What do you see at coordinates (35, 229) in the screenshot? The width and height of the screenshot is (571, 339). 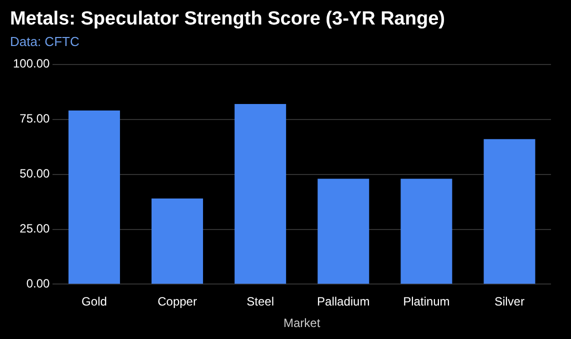 I see `y-tick-label: 25.00` at bounding box center [35, 229].